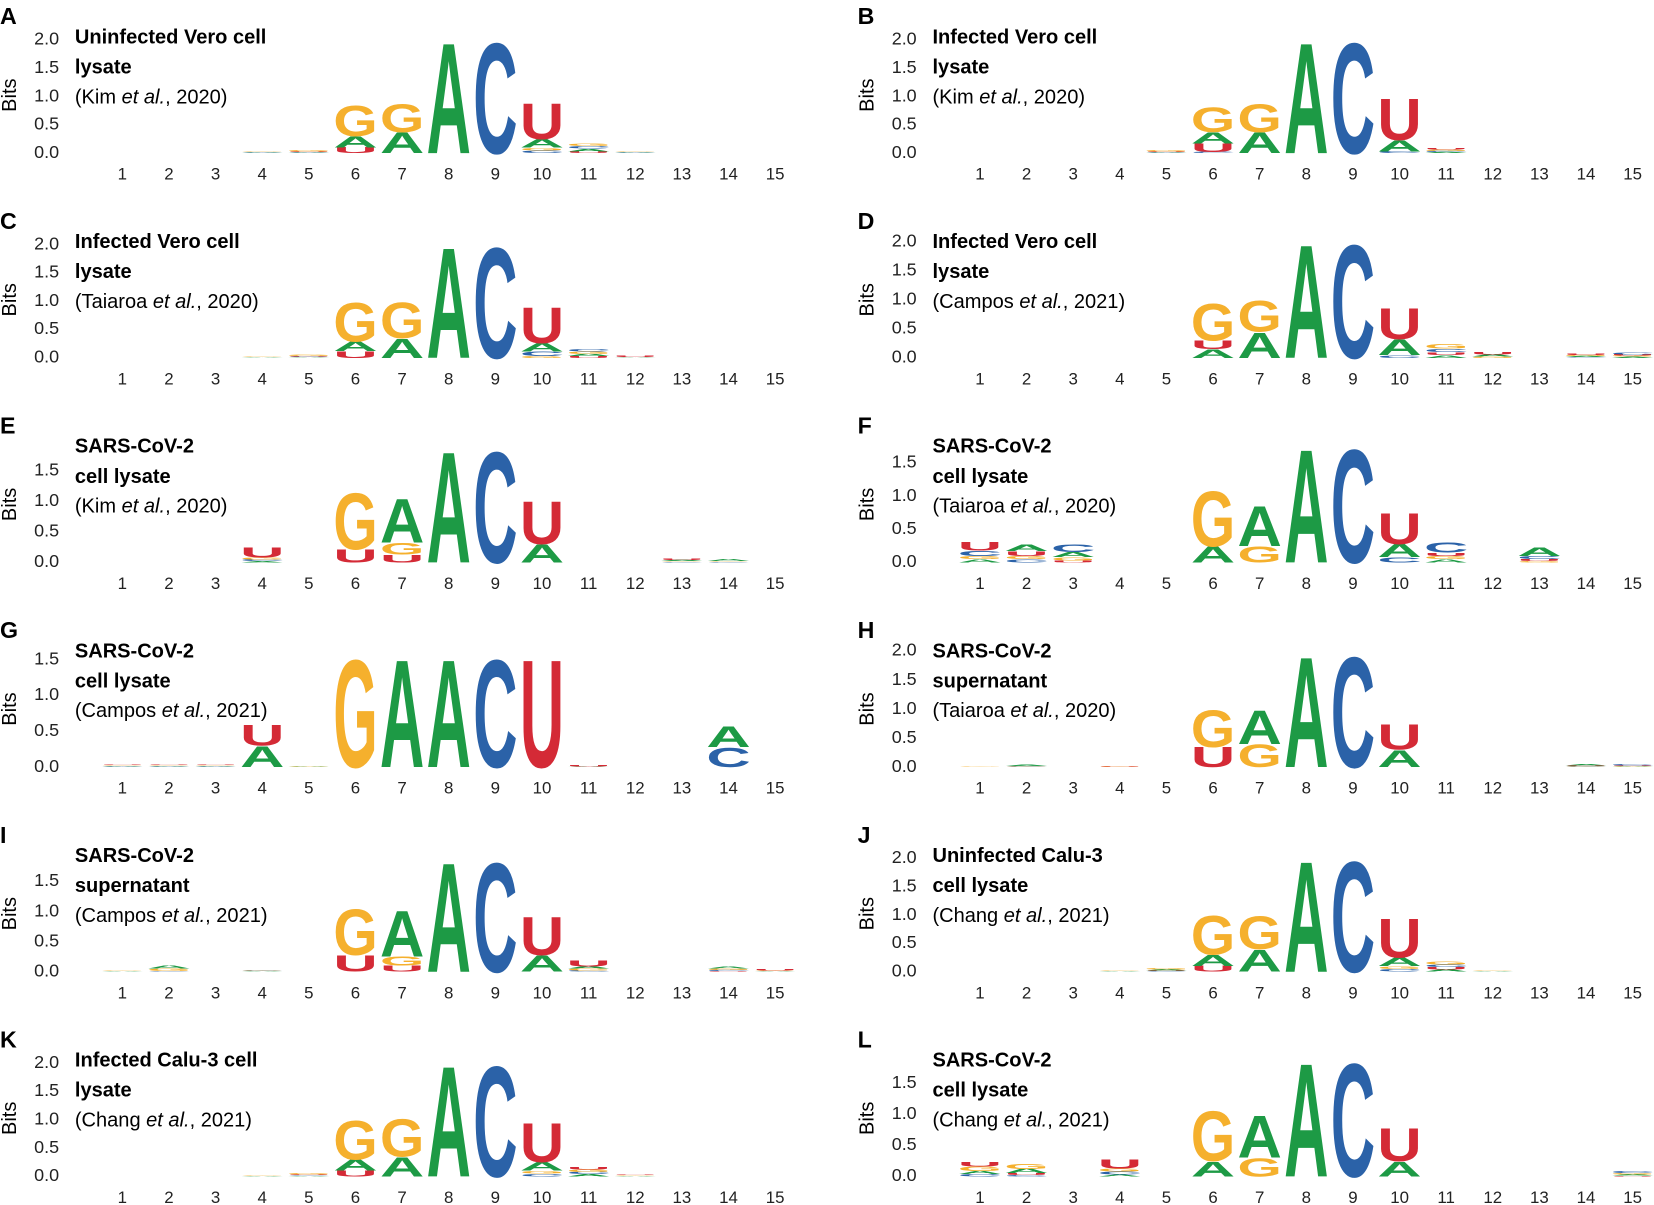 The image size is (1654, 1205). Describe the element at coordinates (979, 174) in the screenshot. I see `x-tick-label: 1` at that location.